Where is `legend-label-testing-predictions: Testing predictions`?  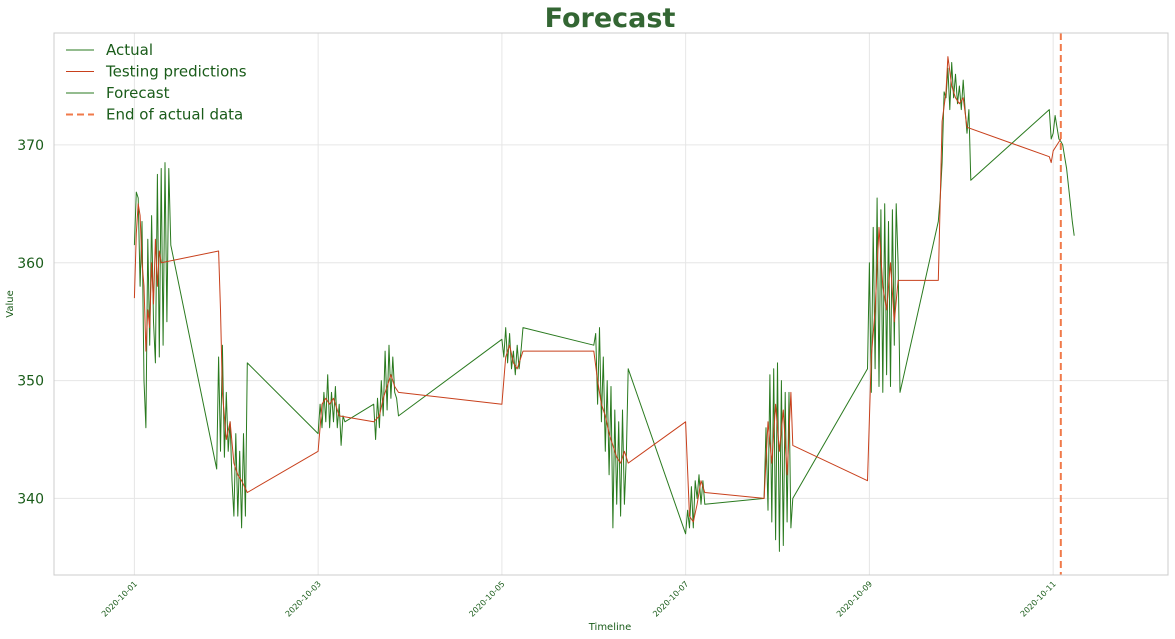 legend-label-testing-predictions: Testing predictions is located at coordinates (176, 72).